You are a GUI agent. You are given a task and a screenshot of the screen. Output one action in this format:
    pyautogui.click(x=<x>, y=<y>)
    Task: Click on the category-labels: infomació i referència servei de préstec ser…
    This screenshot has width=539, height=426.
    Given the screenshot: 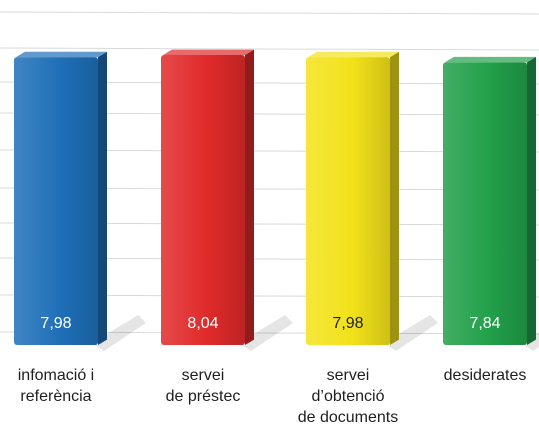 What is the action you would take?
    pyautogui.click(x=272, y=396)
    